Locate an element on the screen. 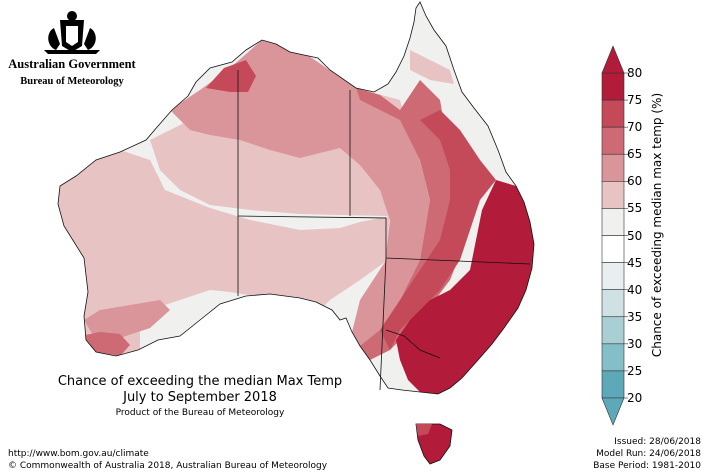 This screenshot has height=474, width=708. band-70-75-west is located at coordinates (105, 344).